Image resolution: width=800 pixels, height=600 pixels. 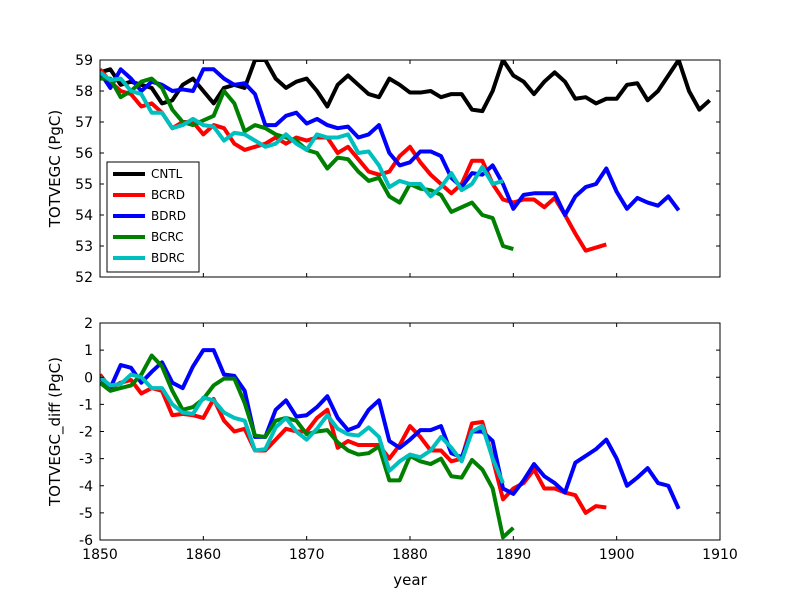 I want to click on top-y-tick-label-53: 53, so click(x=84, y=247).